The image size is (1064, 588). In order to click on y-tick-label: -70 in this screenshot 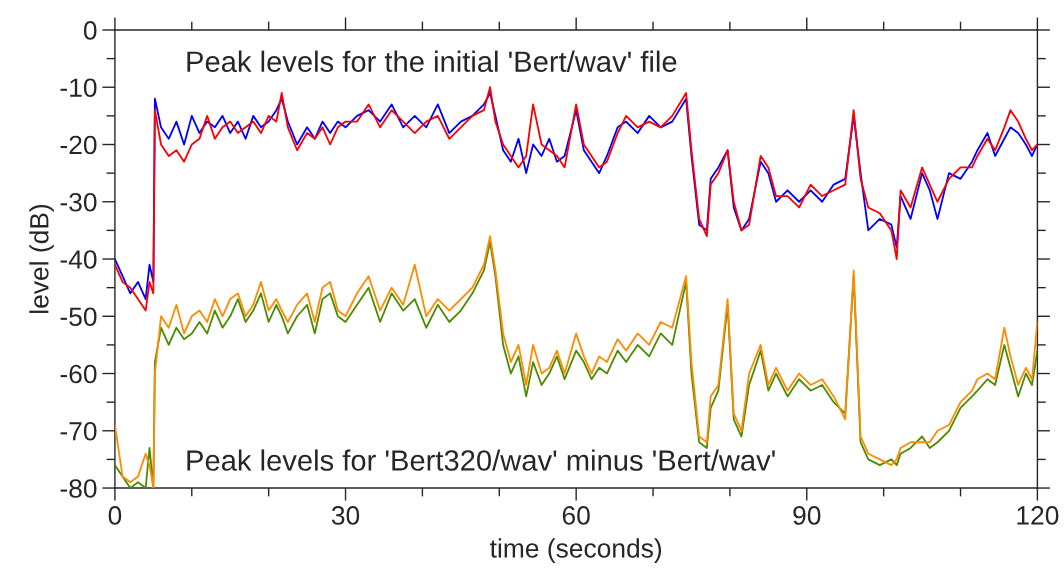, I will do `click(78, 431)`.